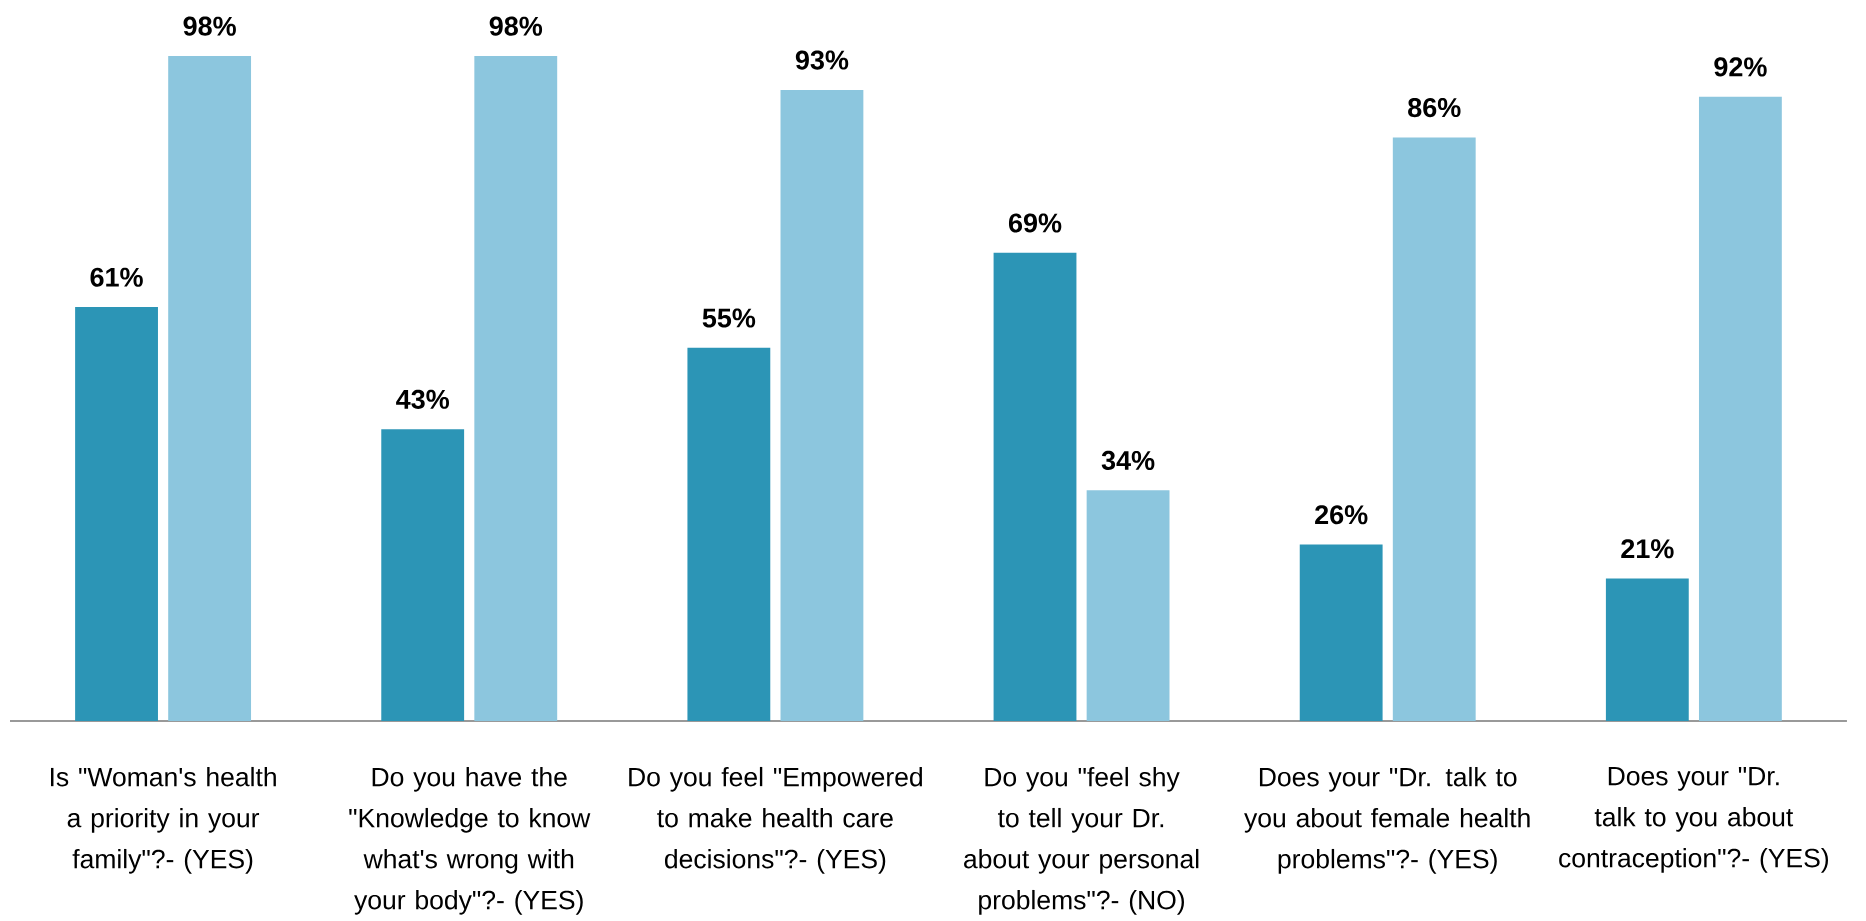 The image size is (1866, 921). I want to click on data-label: 26%, so click(1341, 515).